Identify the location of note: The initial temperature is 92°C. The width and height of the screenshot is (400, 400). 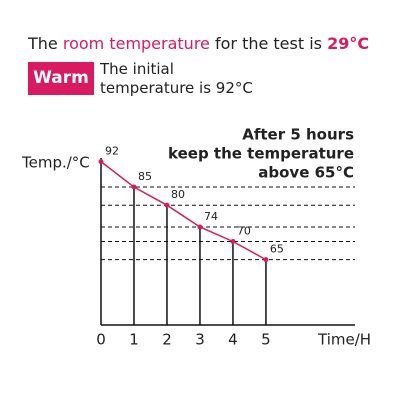
(176, 79).